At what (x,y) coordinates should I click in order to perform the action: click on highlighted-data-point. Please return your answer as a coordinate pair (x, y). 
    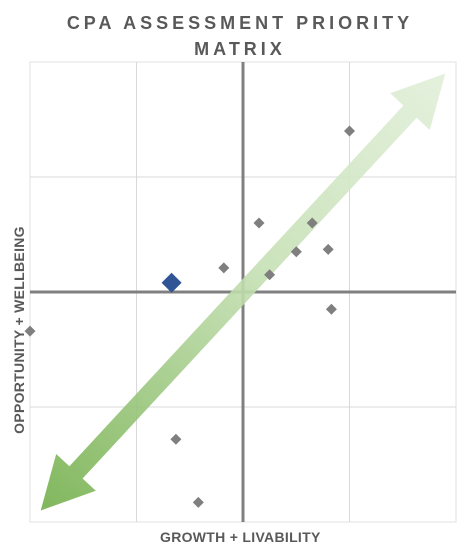
    Looking at the image, I should click on (171, 282).